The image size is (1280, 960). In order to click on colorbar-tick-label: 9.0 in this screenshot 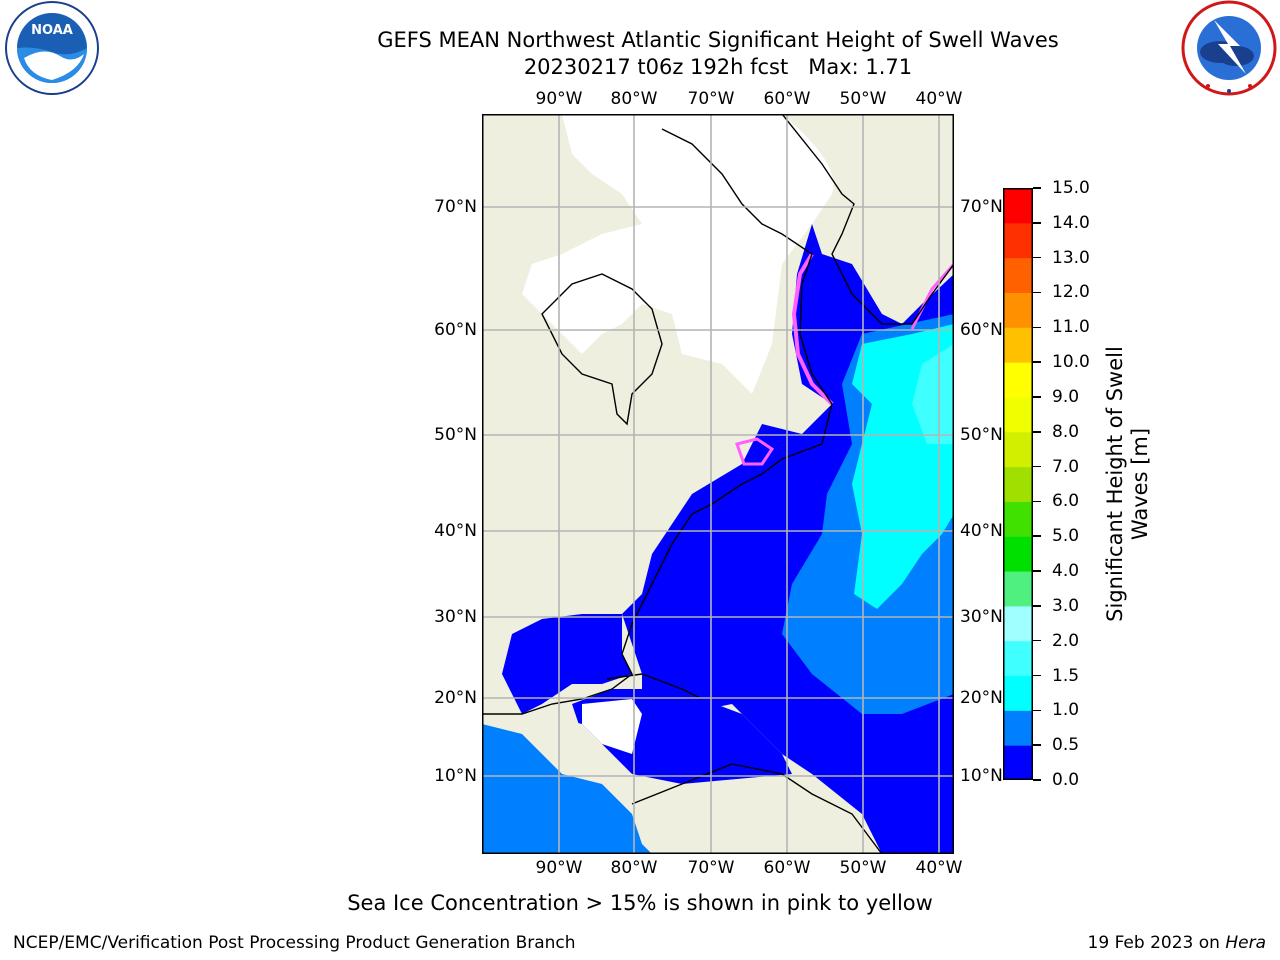, I will do `click(1066, 396)`.